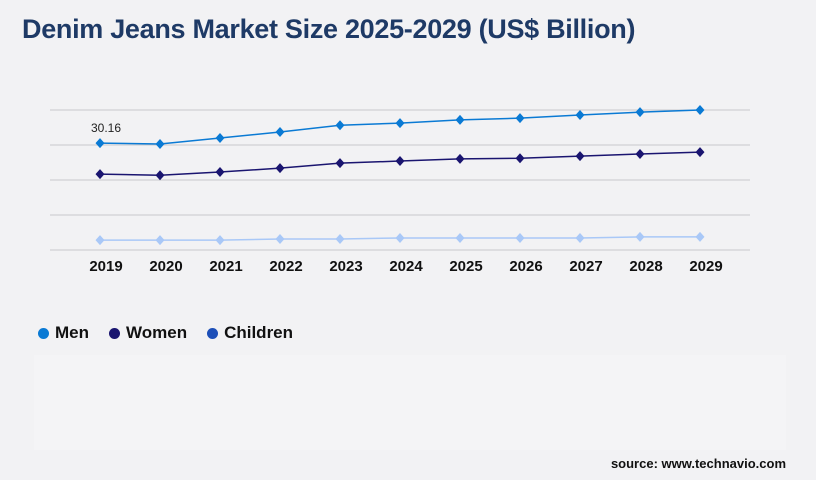 This screenshot has width=816, height=480. I want to click on legend-label: Children, so click(259, 332).